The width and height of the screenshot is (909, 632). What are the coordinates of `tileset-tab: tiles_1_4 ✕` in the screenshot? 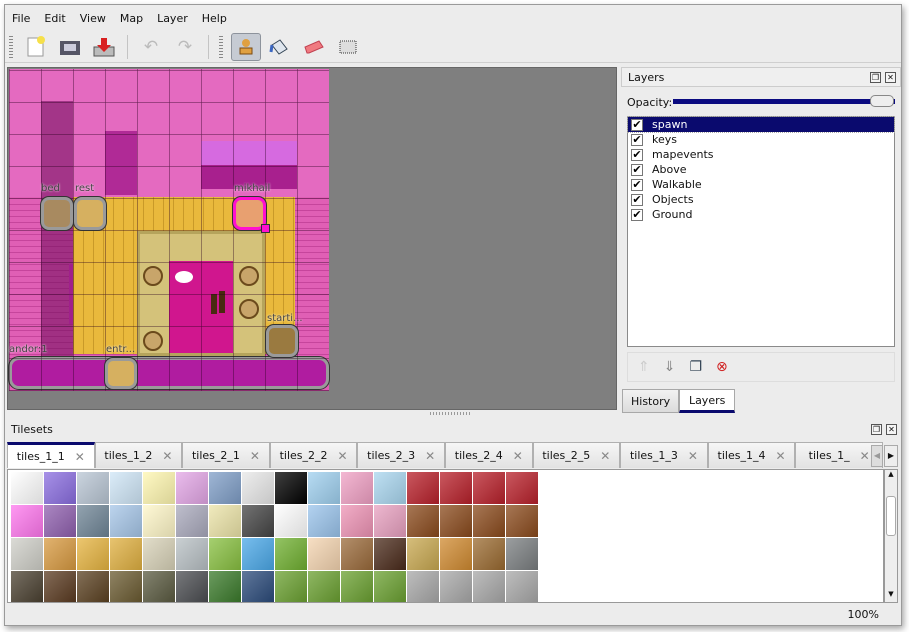 It's located at (751, 455).